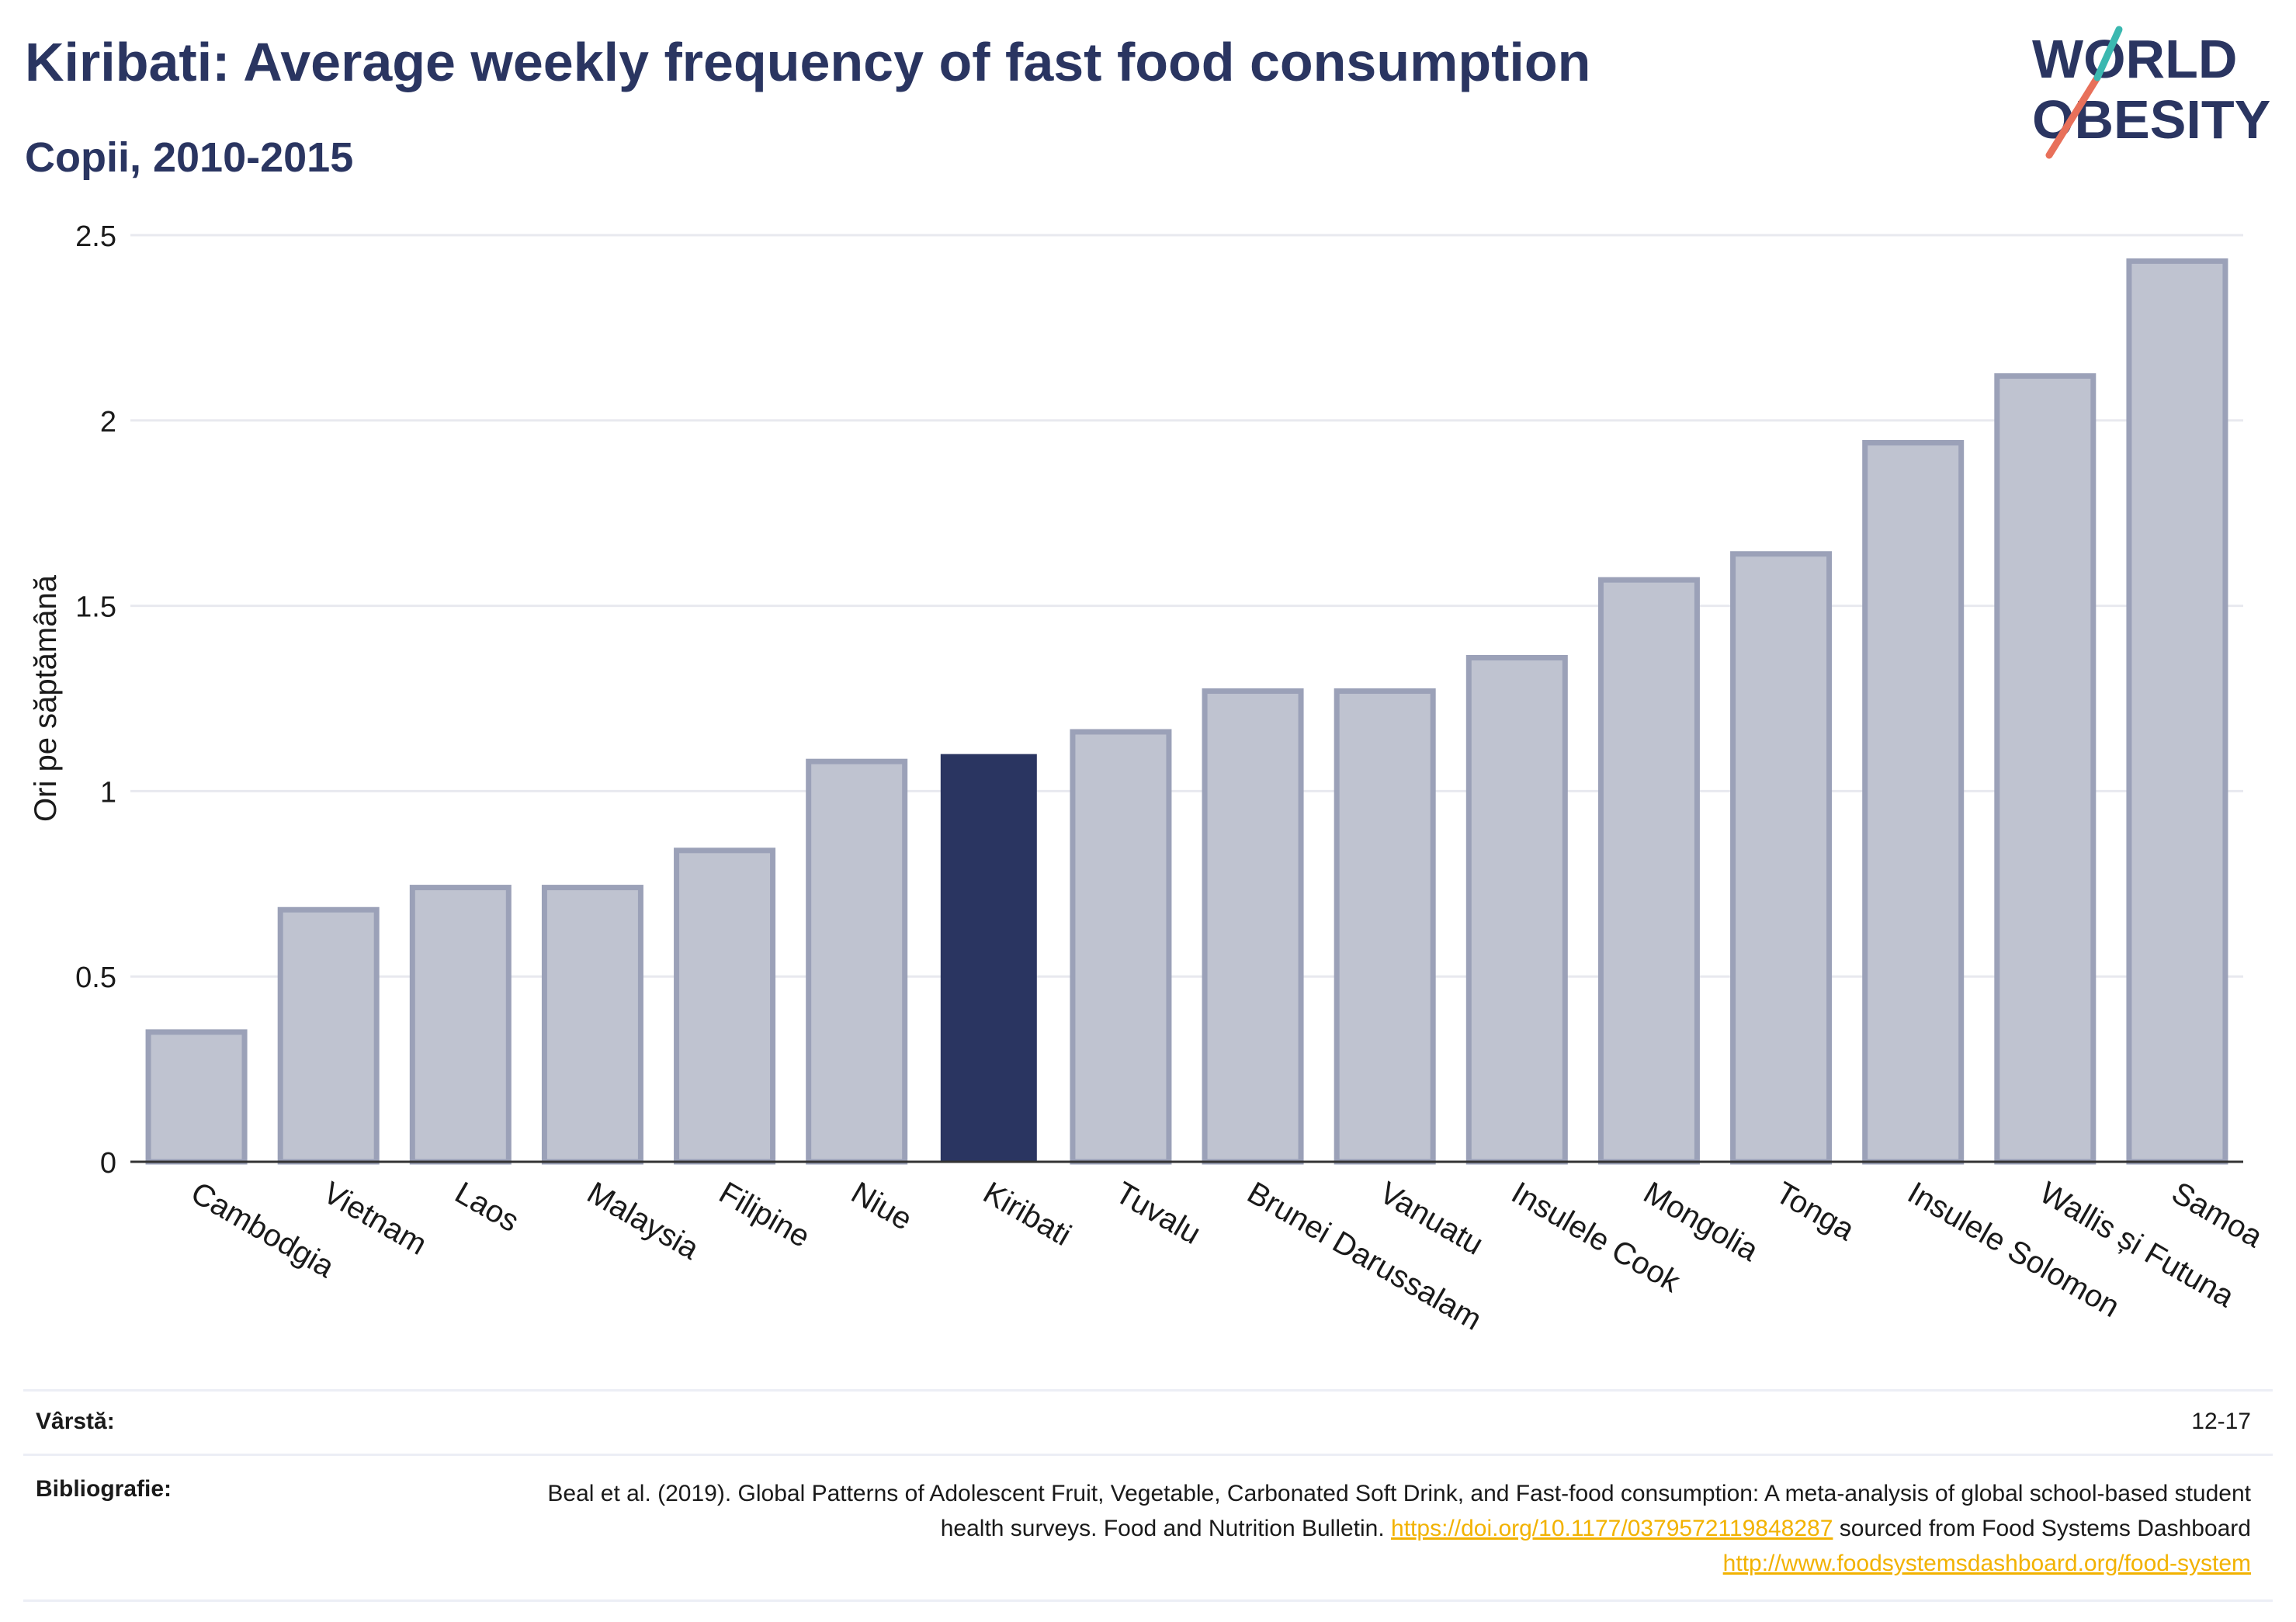 This screenshot has height=1622, width=2296. What do you see at coordinates (2042, 1528) in the screenshot?
I see `bib-text-part2: sourced from Food Systems Dashboard` at bounding box center [2042, 1528].